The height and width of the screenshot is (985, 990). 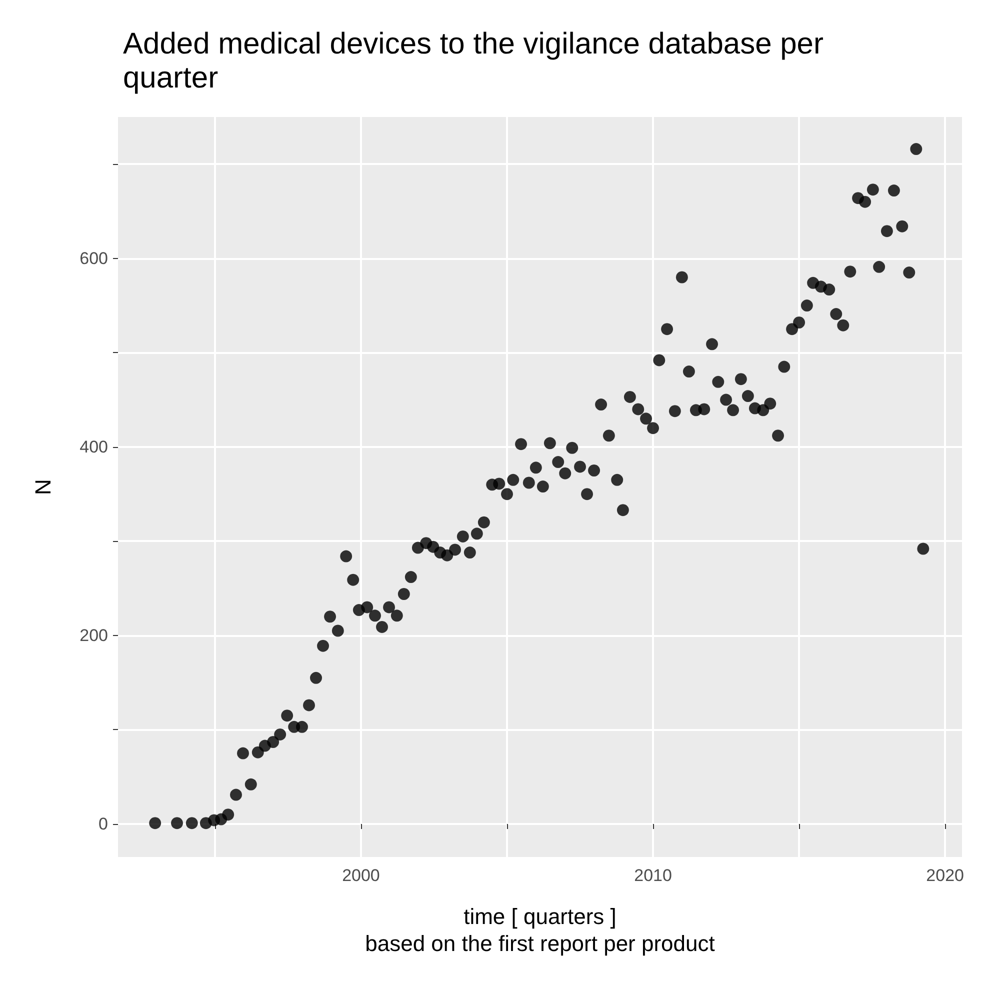 I want to click on x-tick-label: 2000, so click(x=361, y=875).